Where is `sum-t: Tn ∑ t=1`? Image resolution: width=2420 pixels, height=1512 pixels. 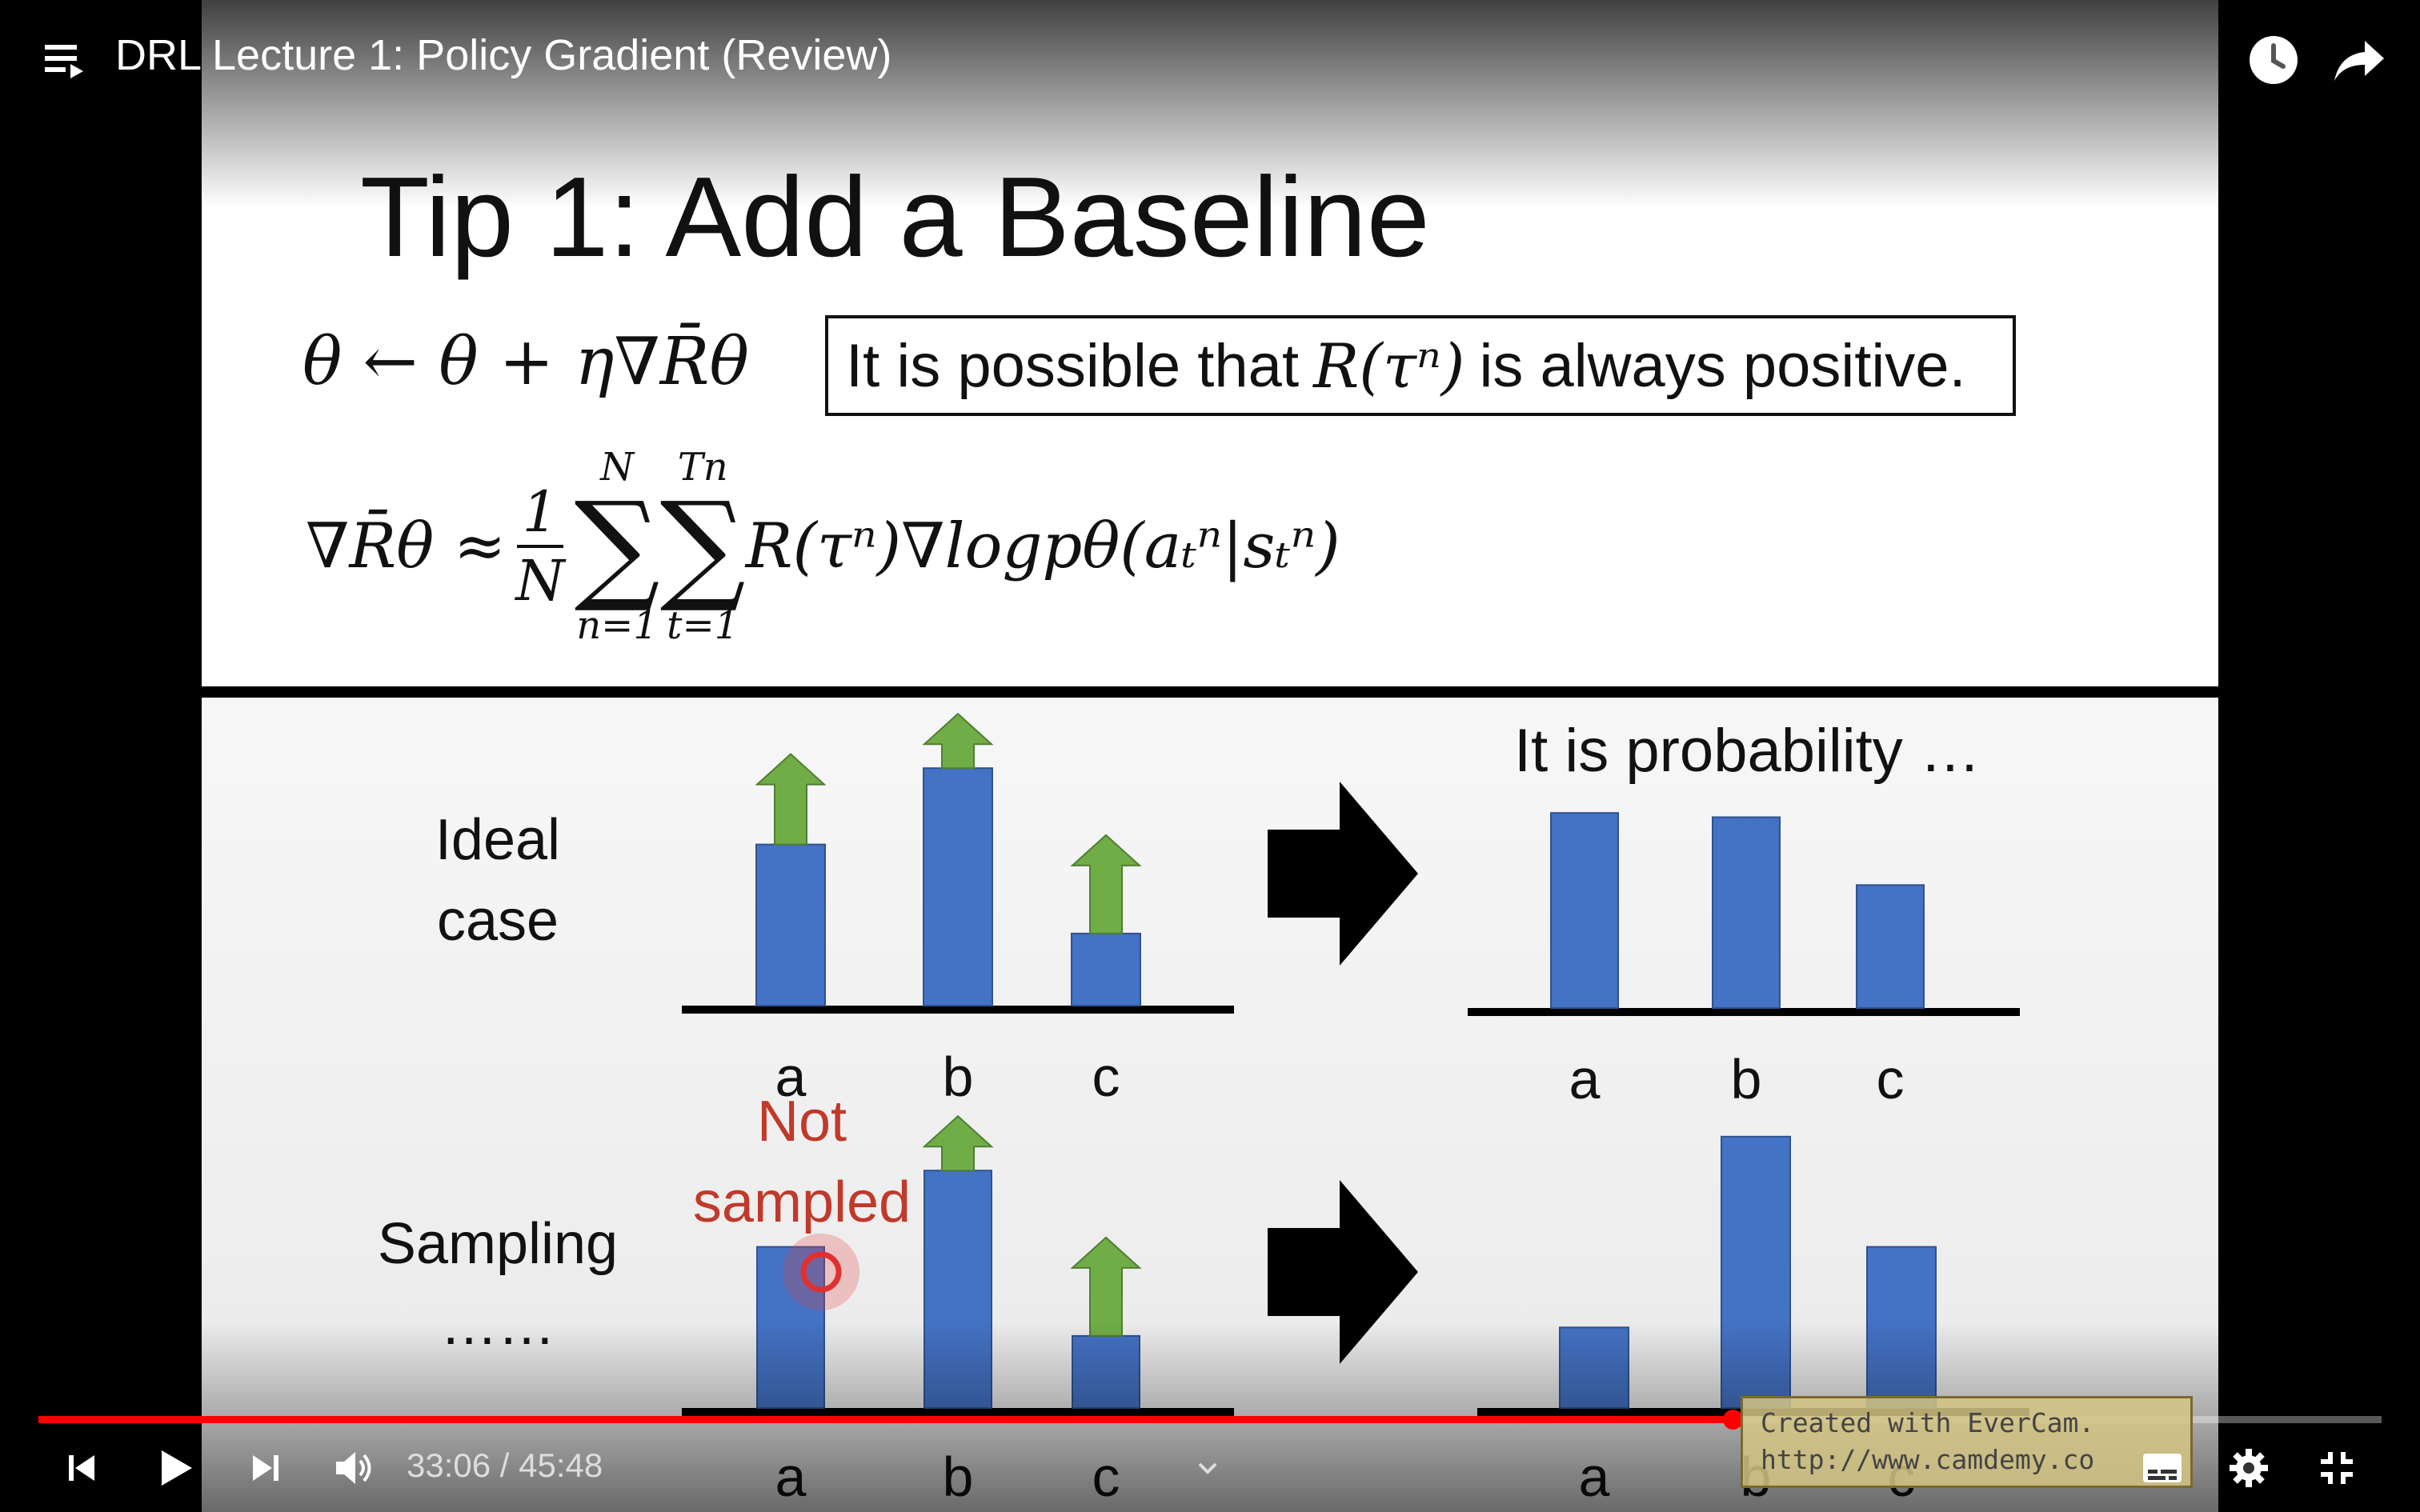
sum-t: Tn ∑ t=1 is located at coordinates (703, 546).